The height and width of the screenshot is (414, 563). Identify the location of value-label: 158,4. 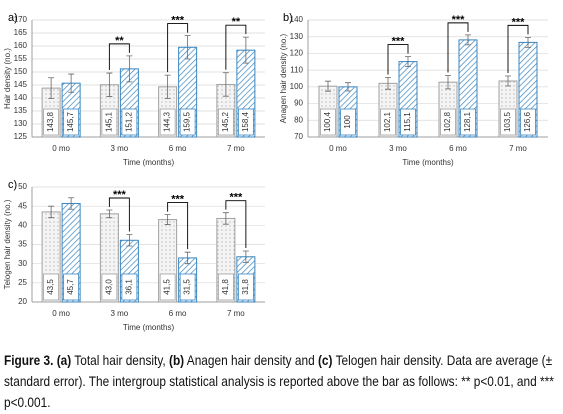
(245, 121).